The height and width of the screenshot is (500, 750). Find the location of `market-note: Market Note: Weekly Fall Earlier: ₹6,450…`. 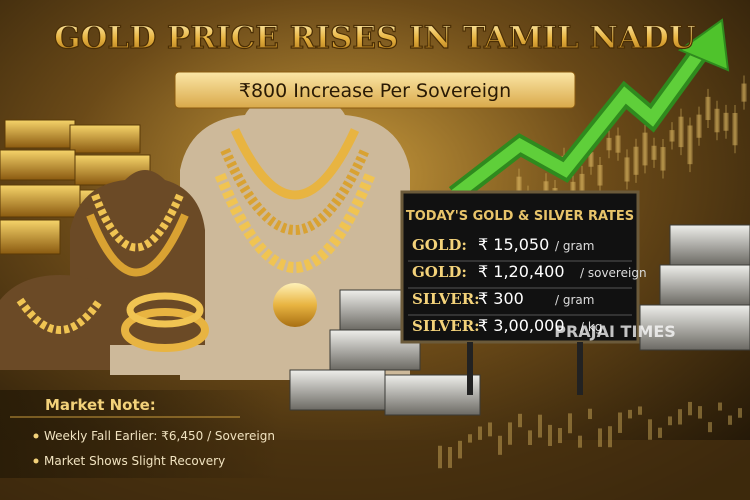

market-note: Market Note: Weekly Fall Earlier: ₹6,450… is located at coordinates (140, 434).